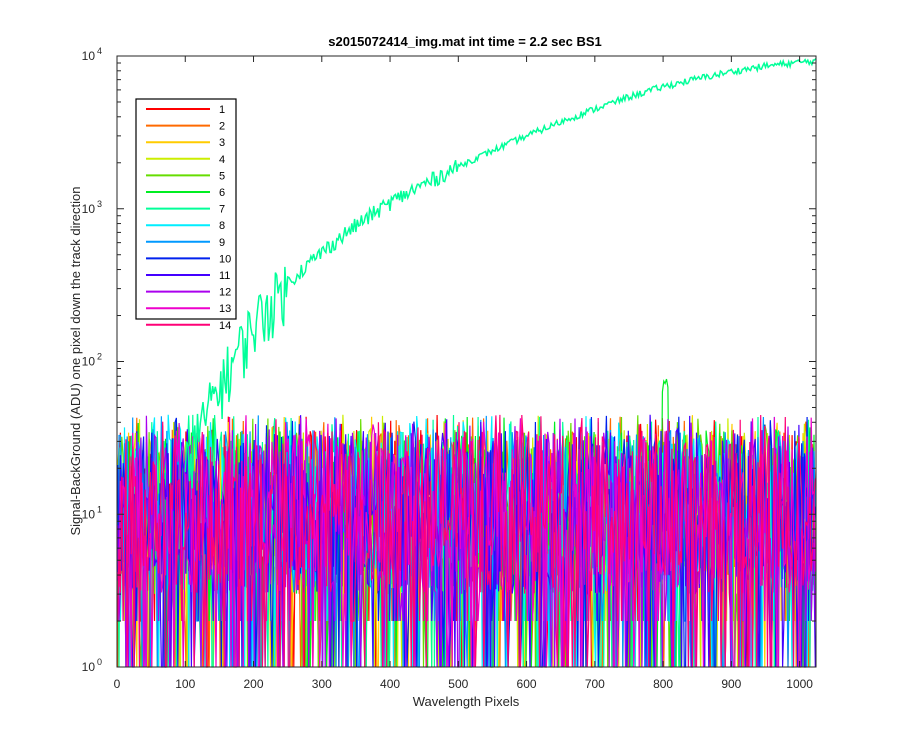 This screenshot has width=900, height=750. I want to click on x-tick-label: 400, so click(390, 684).